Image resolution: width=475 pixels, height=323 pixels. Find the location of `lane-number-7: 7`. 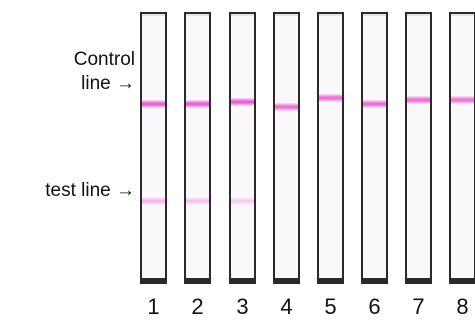

lane-number-7: 7 is located at coordinates (418, 306).